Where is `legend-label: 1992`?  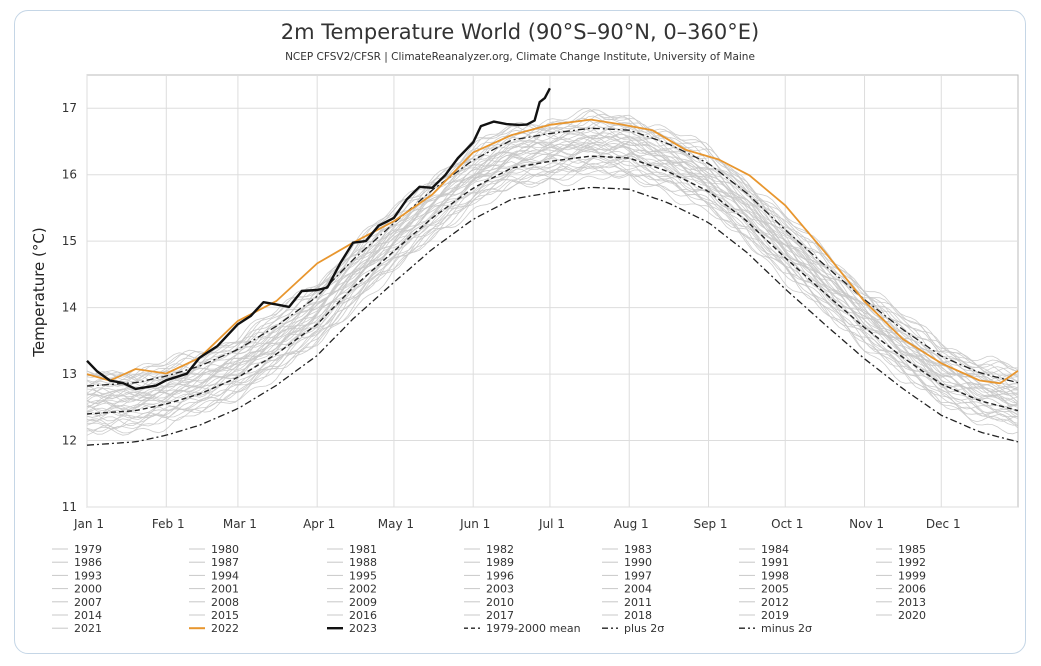 legend-label: 1992 is located at coordinates (912, 562).